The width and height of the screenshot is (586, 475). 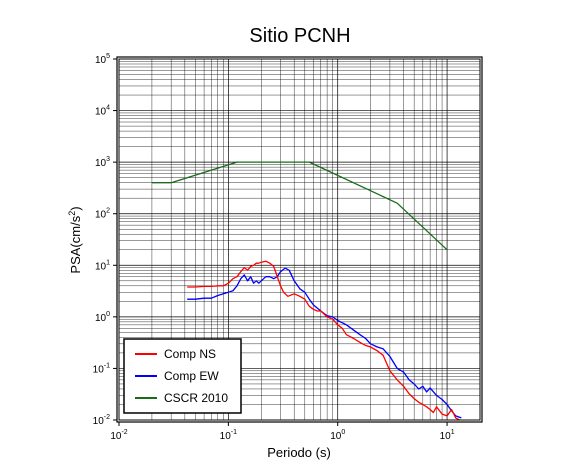 What do you see at coordinates (108, 108) in the screenshot?
I see `y-tick-exponent: 4` at bounding box center [108, 108].